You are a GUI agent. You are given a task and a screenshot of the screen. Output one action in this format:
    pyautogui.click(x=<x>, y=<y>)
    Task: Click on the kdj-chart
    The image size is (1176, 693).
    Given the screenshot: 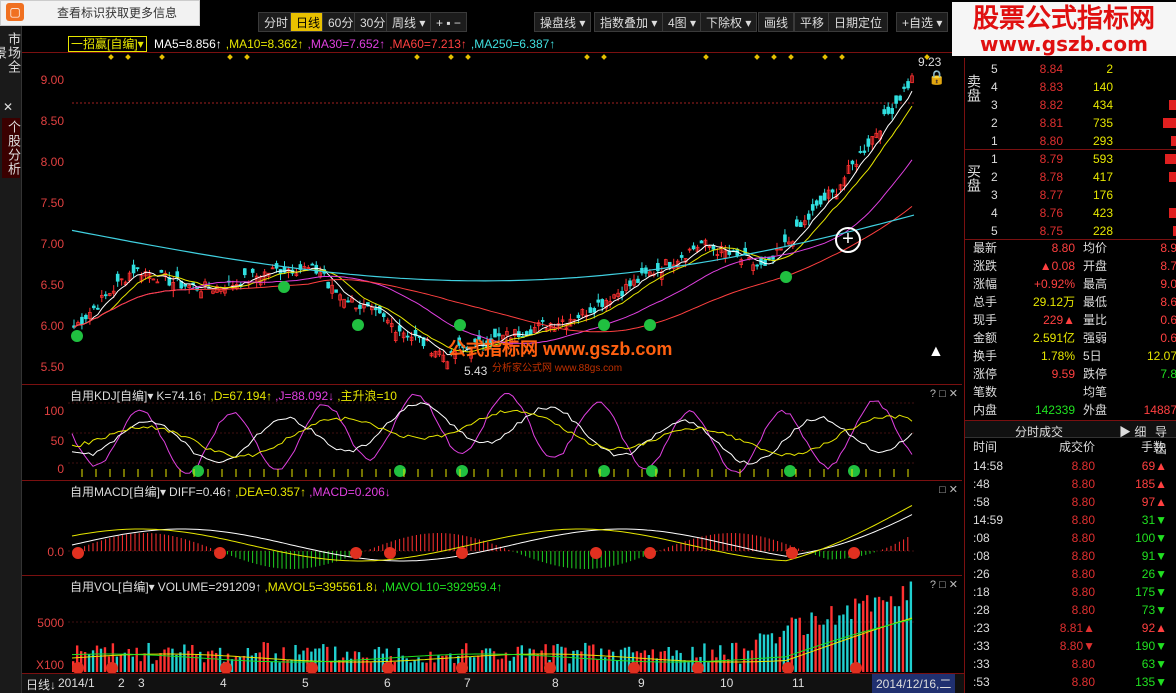 What is the action you would take?
    pyautogui.click(x=492, y=433)
    